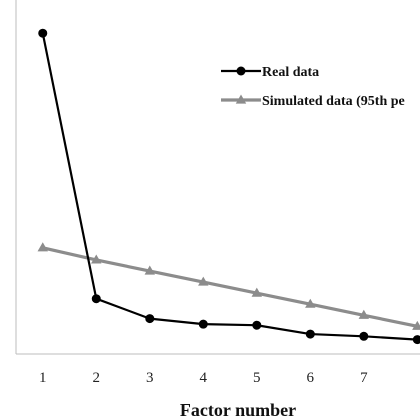 Image resolution: width=420 pixels, height=420 pixels. Describe the element at coordinates (364, 378) in the screenshot. I see `x-tick-label: 7` at that location.